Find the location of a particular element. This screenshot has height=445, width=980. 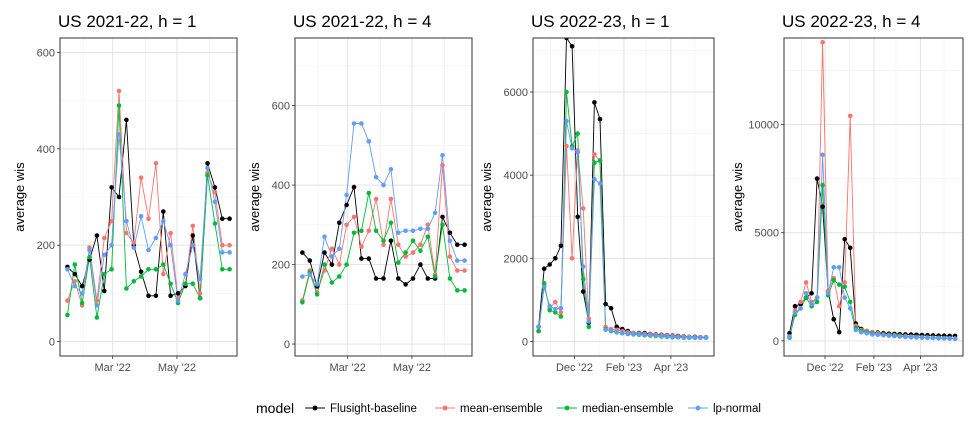

legend-item: median-ensemble is located at coordinates (615, 409).